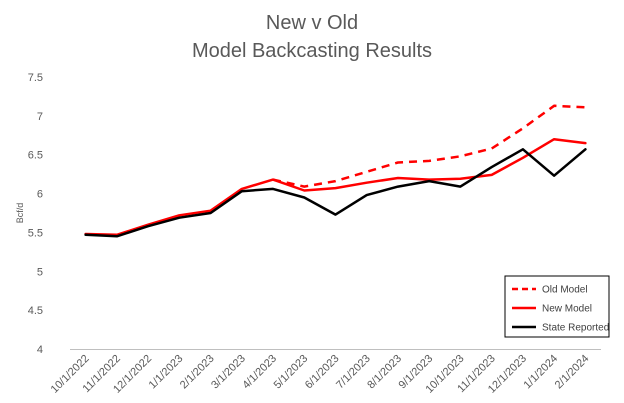 The height and width of the screenshot is (403, 624). I want to click on y-tick-label-0: 4, so click(40, 350).